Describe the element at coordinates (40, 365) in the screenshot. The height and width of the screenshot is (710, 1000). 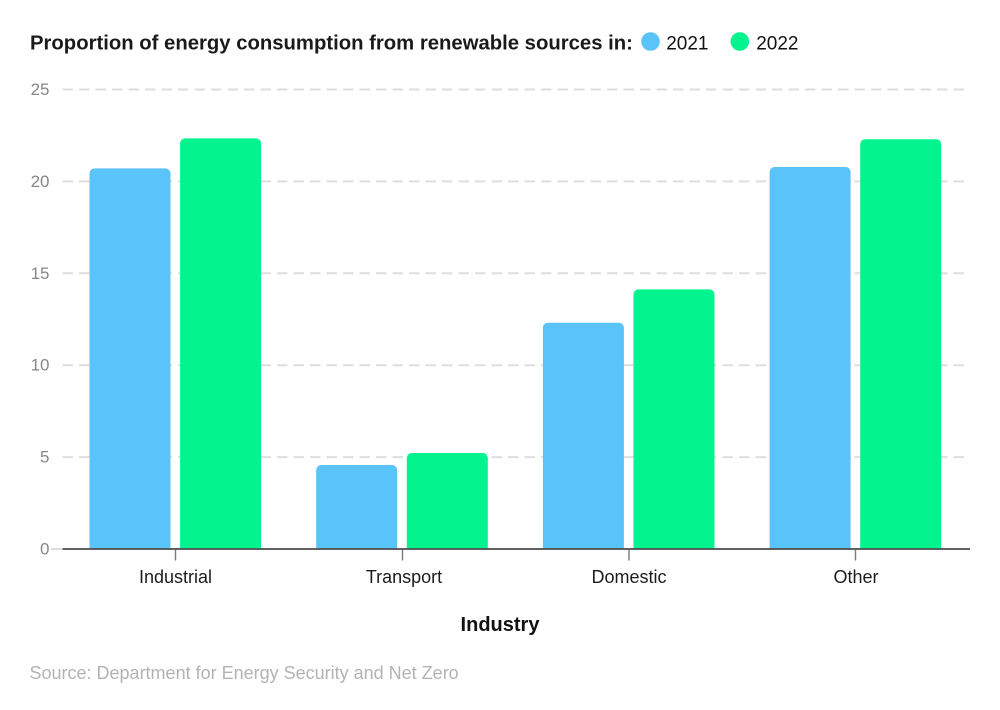
I see `svg-text: 10` at that location.